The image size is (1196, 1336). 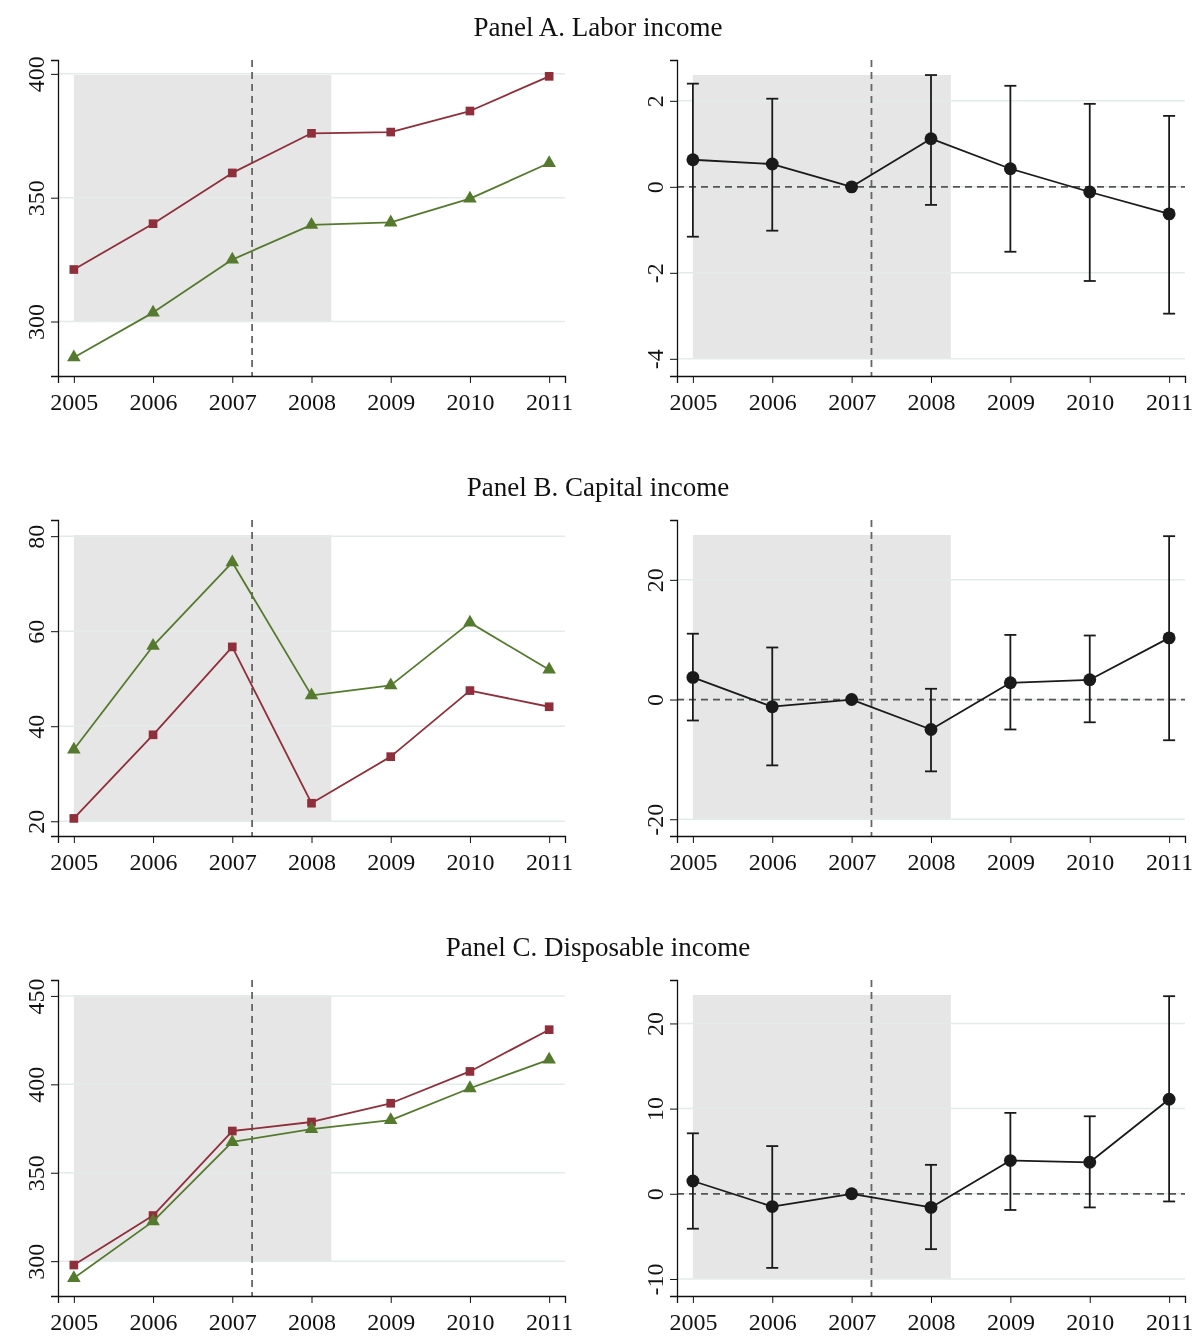 What do you see at coordinates (36, 74) in the screenshot?
I see `y-tick-label: 400` at bounding box center [36, 74].